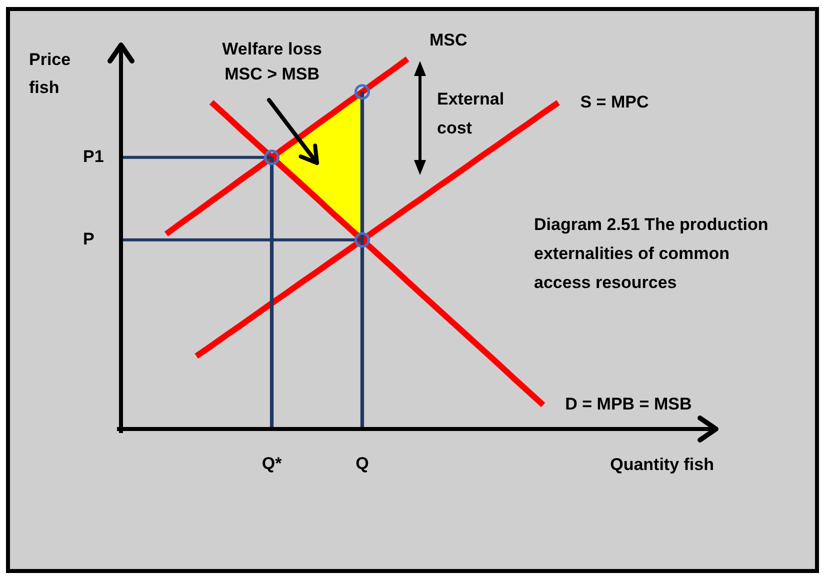 The image size is (825, 578). I want to click on y-axis-title: Price fish, so click(50, 74).